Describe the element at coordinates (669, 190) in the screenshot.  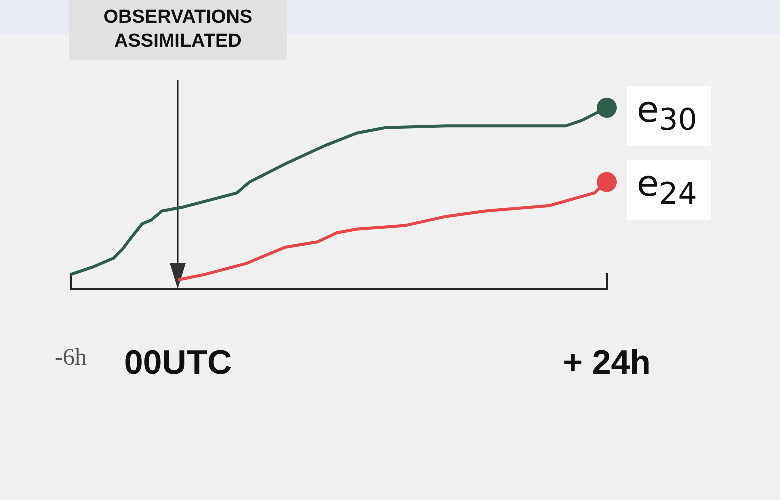
I see `series-label: e$_{24}$` at that location.